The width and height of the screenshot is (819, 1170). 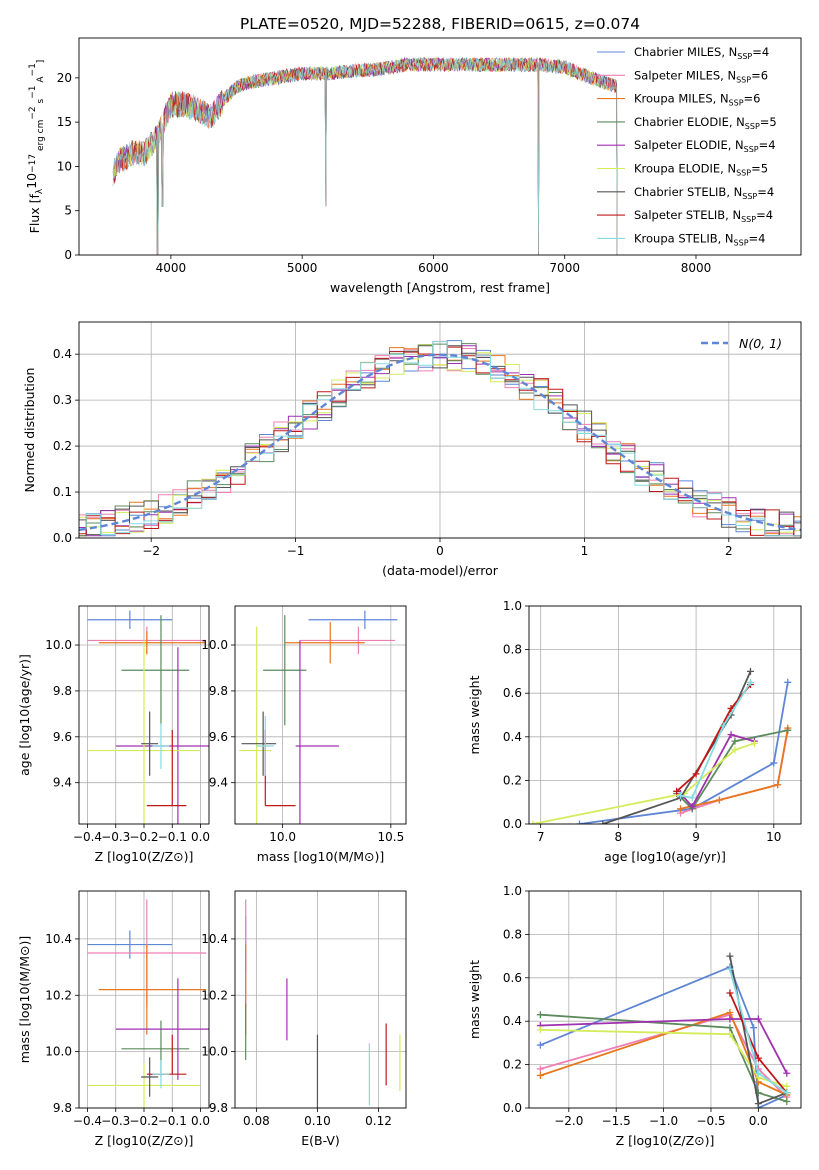 What do you see at coordinates (710, 1121) in the screenshot?
I see `x-tick-label: −0.5` at bounding box center [710, 1121].